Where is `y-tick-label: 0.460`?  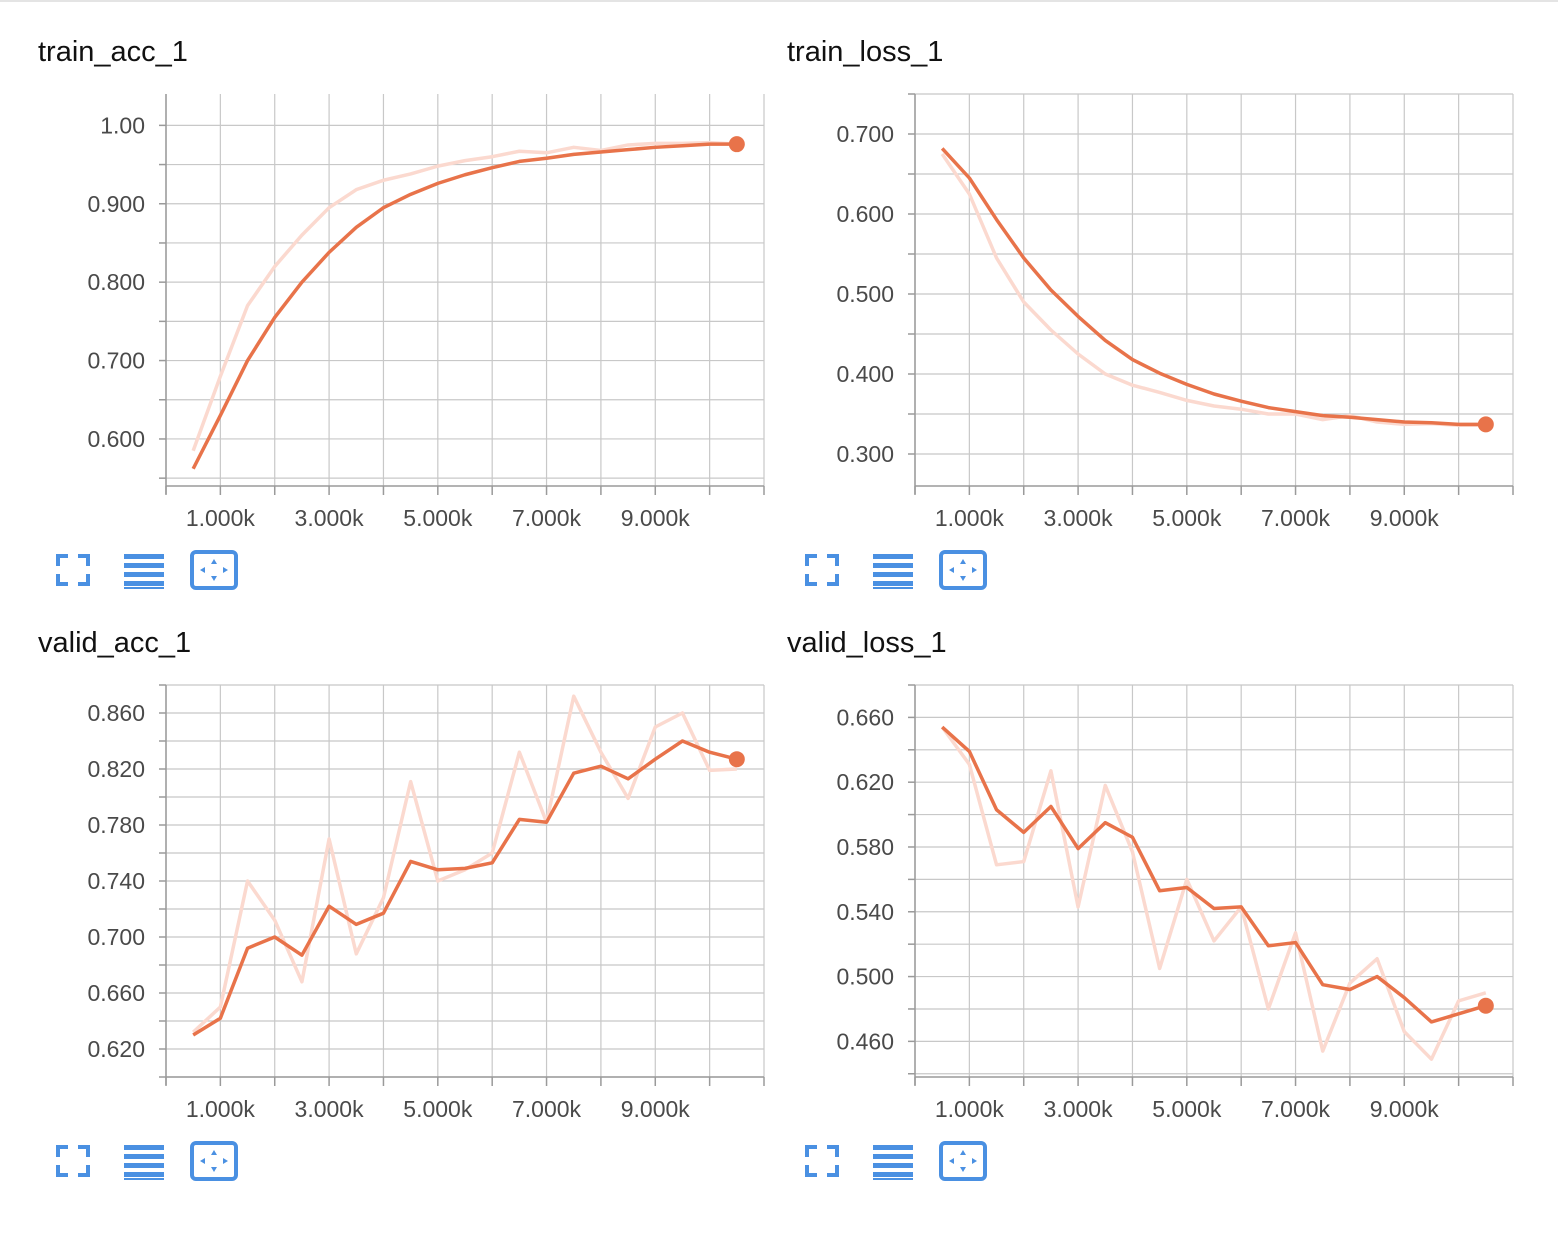 y-tick-label: 0.460 is located at coordinates (865, 1041).